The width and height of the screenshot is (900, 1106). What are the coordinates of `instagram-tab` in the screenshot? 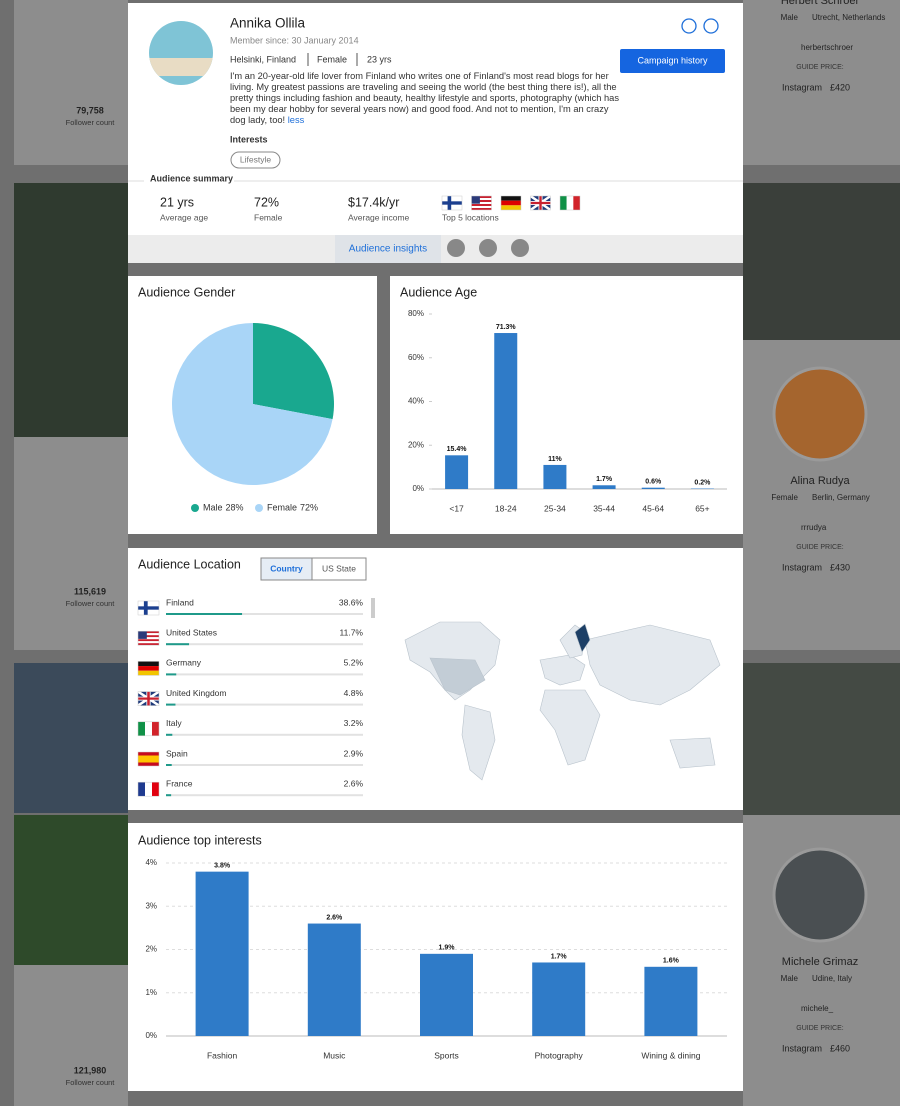 It's located at (456, 248).